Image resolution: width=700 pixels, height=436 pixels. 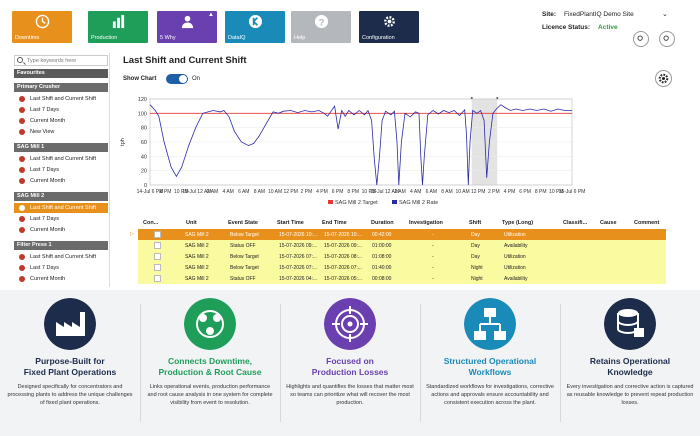 I want to click on chart-settings-button, so click(x=663, y=78).